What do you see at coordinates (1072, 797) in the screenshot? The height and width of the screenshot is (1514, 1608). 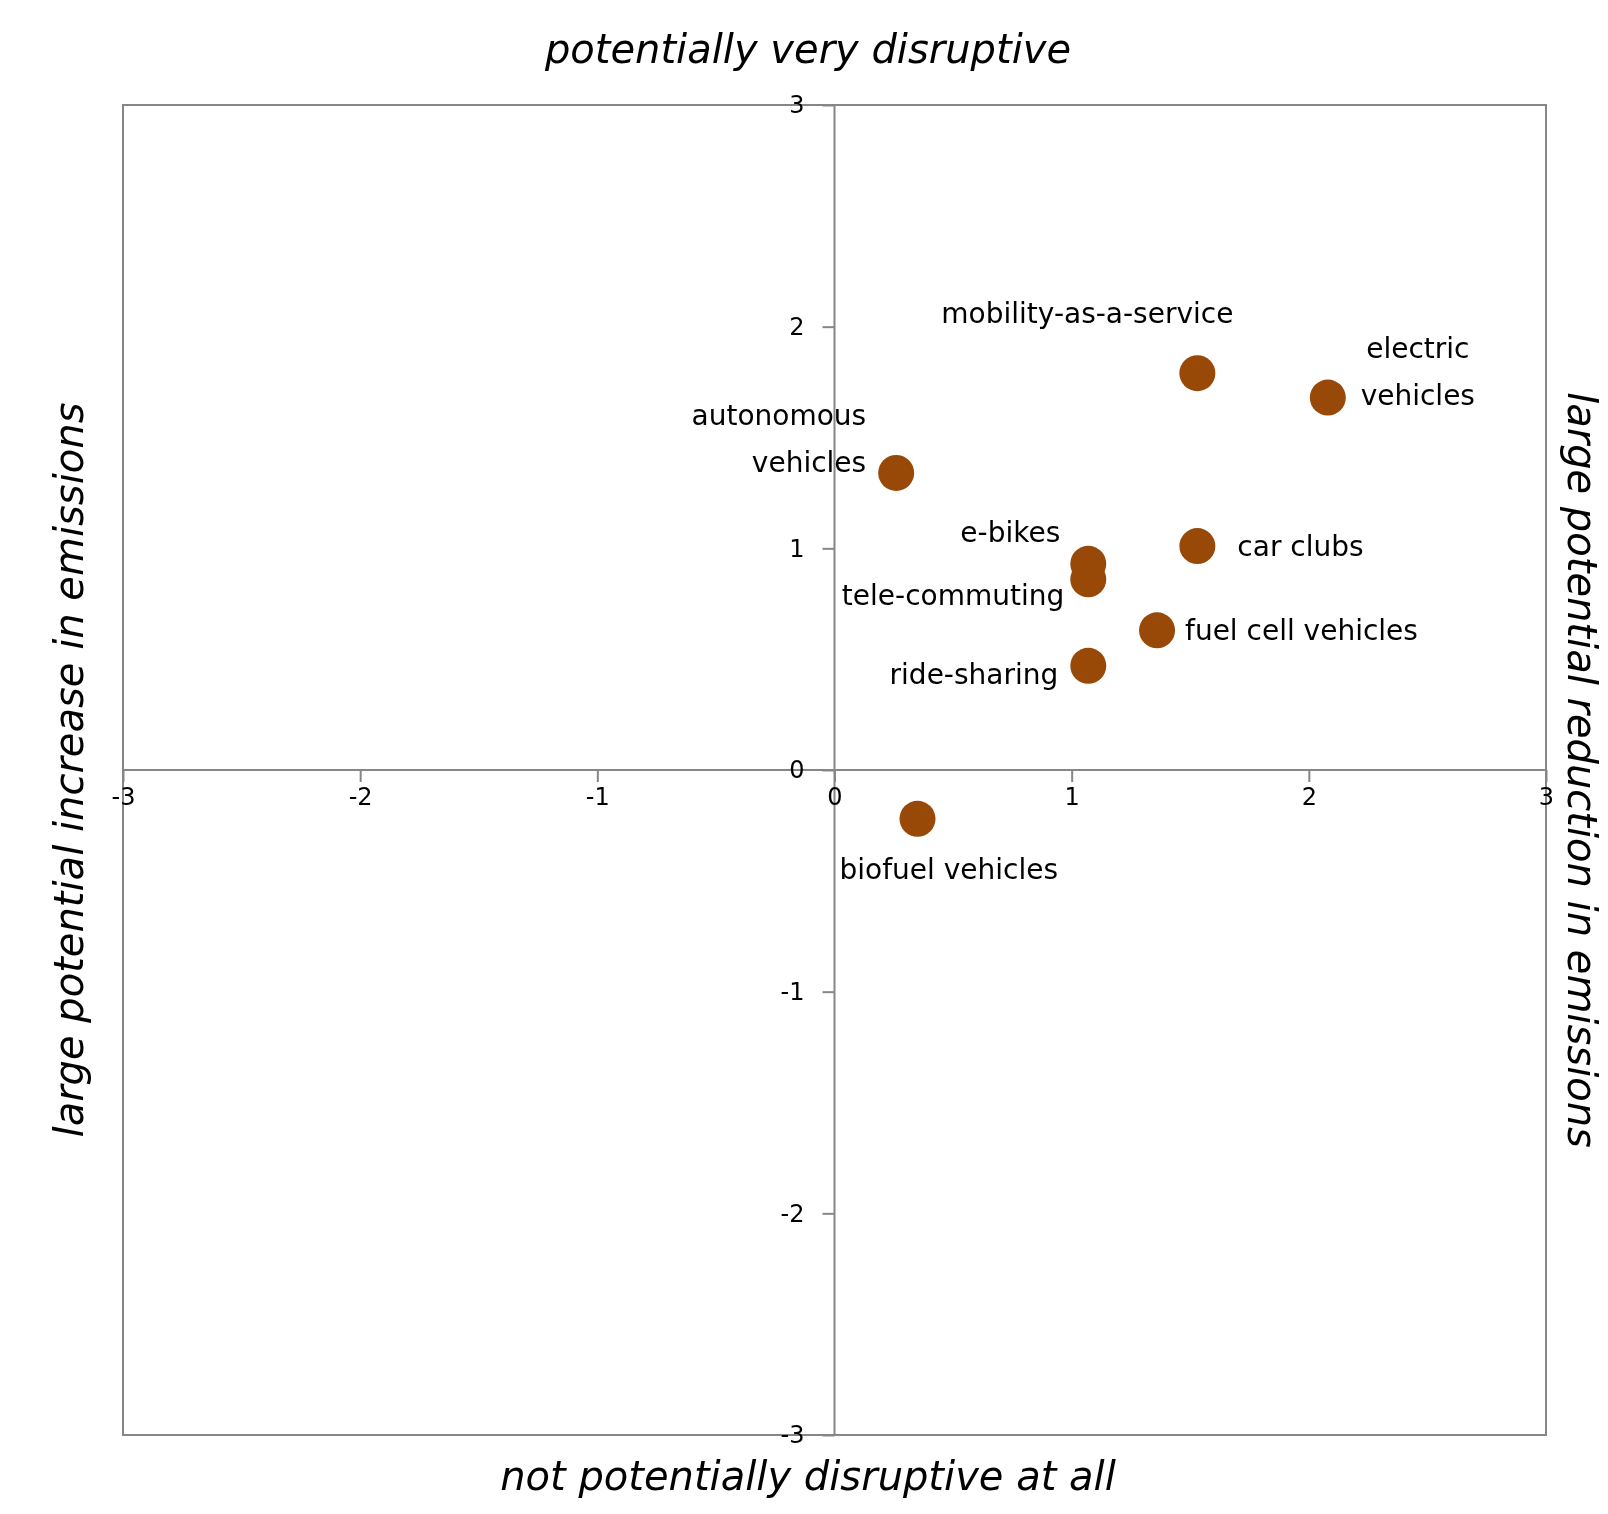 I see `x-tick-label: 1` at bounding box center [1072, 797].